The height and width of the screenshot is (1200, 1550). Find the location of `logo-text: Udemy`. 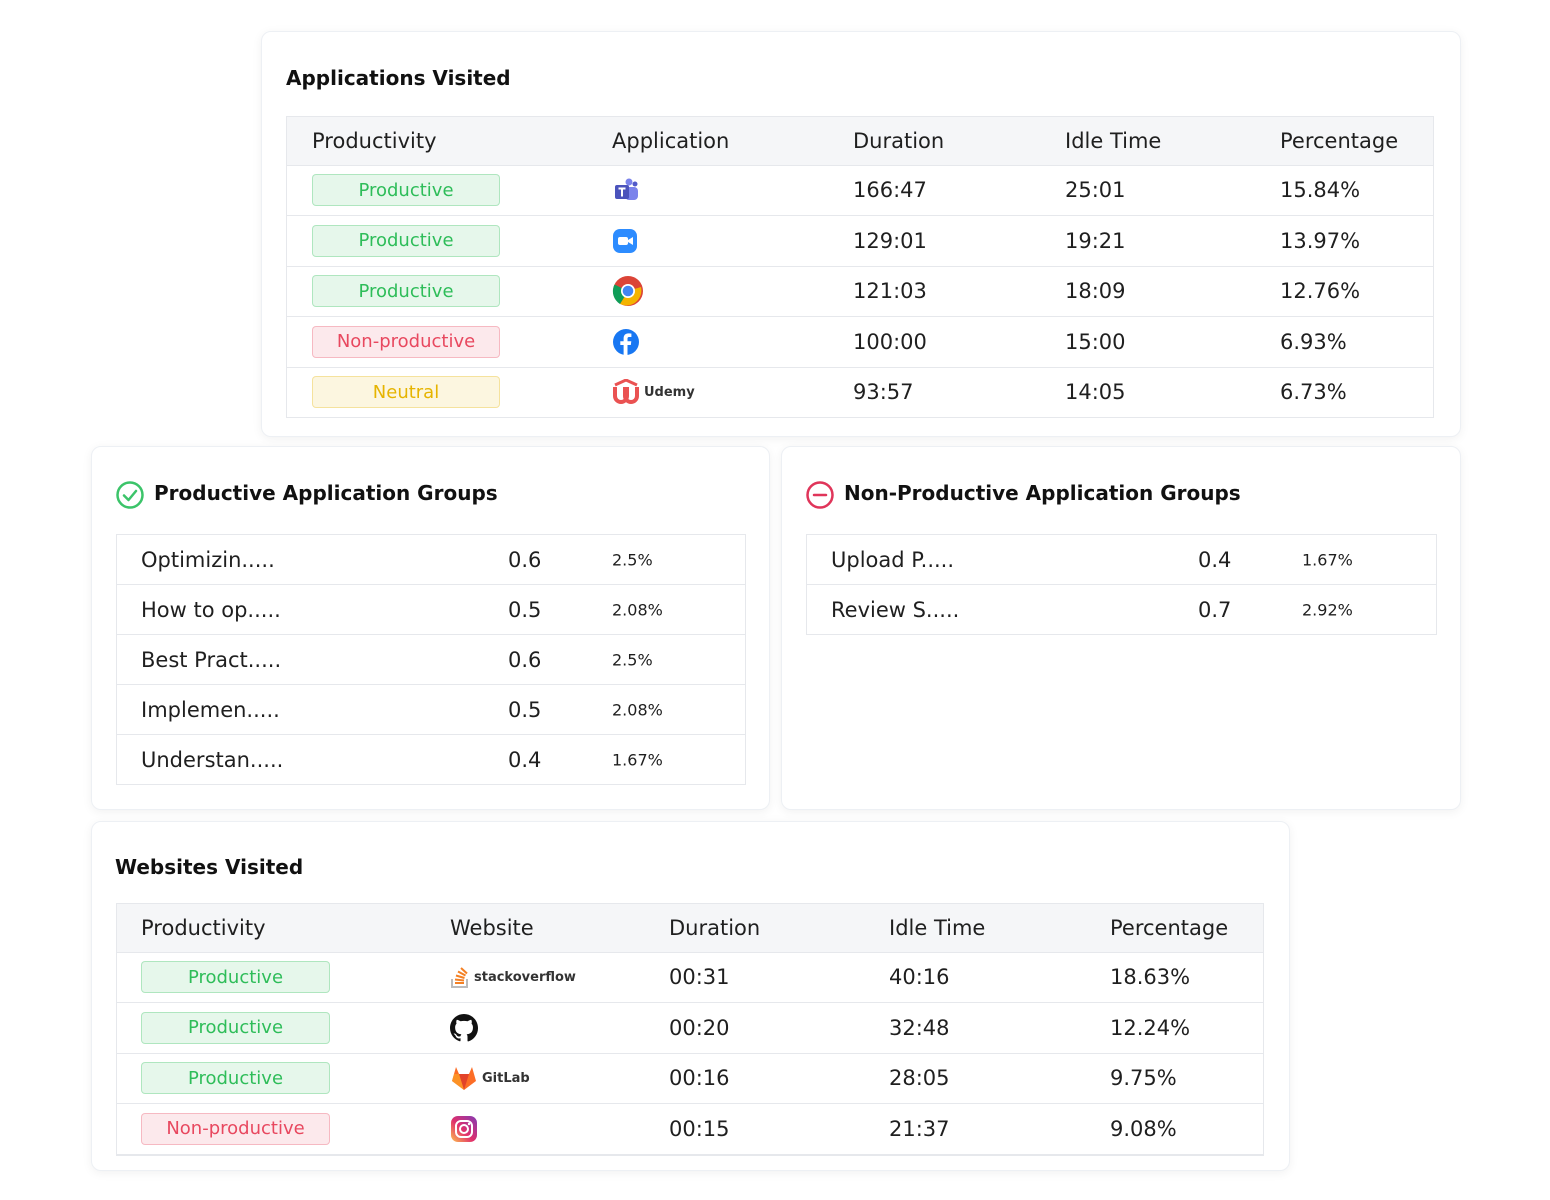

logo-text: Udemy is located at coordinates (669, 392).